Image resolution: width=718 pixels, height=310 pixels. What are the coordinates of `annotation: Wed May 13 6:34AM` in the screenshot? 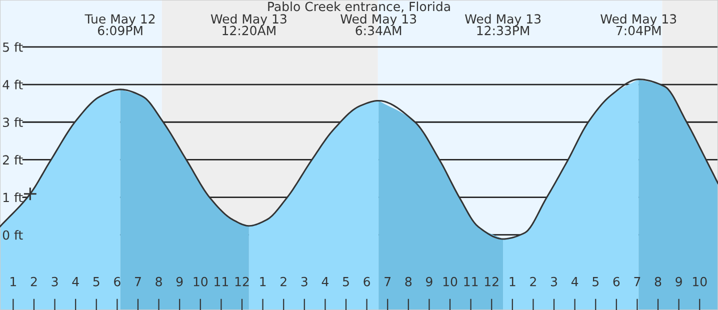 It's located at (378, 25).